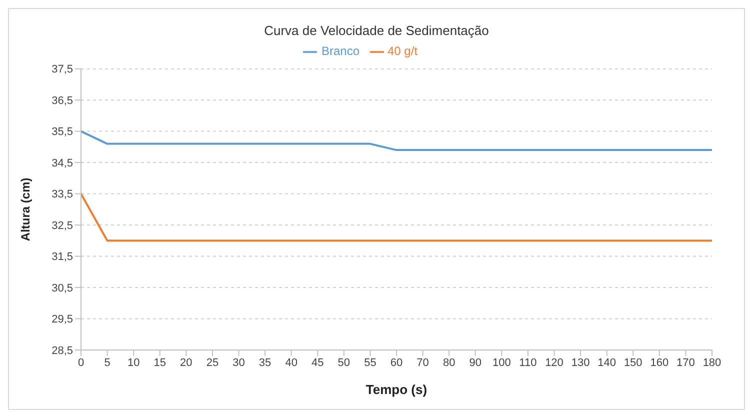  I want to click on y-tick-label: 33,5, so click(62, 194).